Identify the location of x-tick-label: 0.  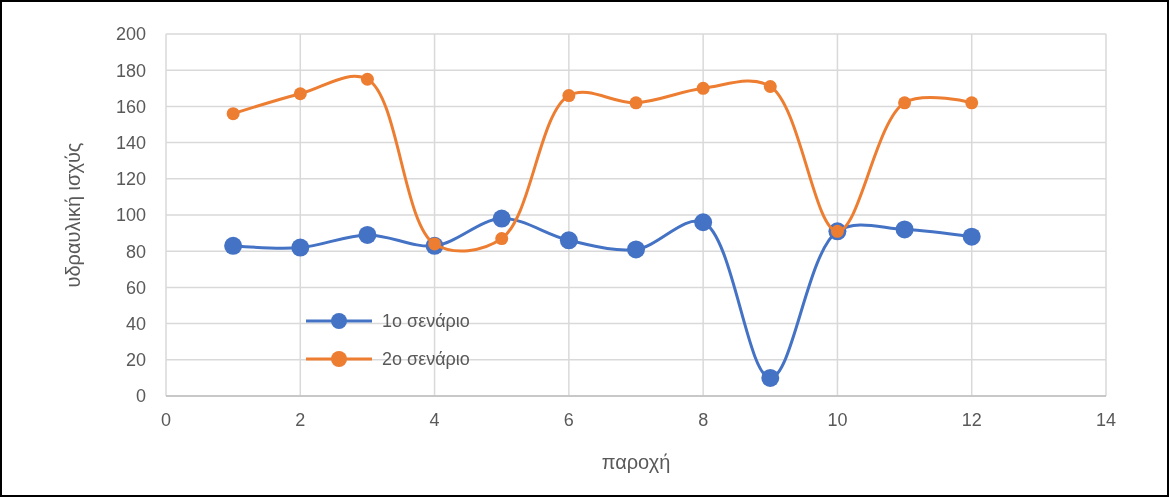
(166, 420).